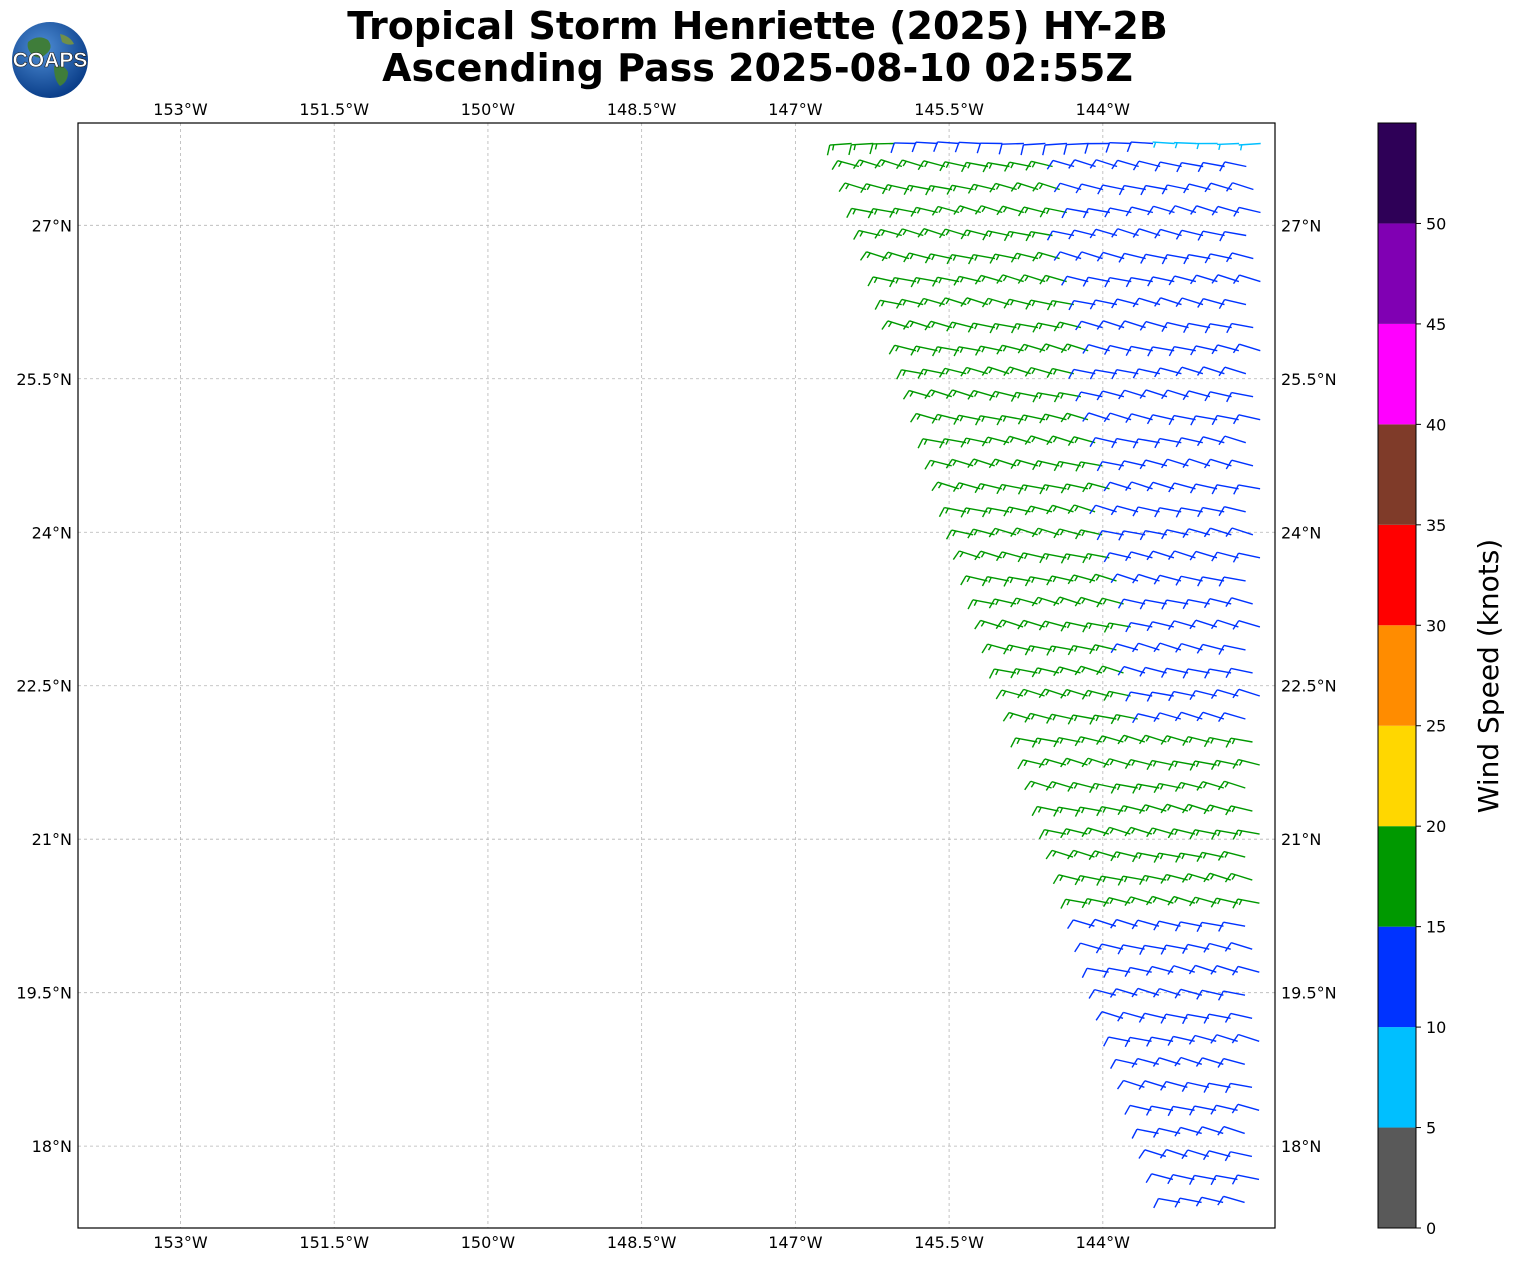 The image size is (1515, 1264). Describe the element at coordinates (1411, 680) in the screenshot. I see `colorbar: 0 5 10 15 20 25 30 35 40 45 50` at that location.